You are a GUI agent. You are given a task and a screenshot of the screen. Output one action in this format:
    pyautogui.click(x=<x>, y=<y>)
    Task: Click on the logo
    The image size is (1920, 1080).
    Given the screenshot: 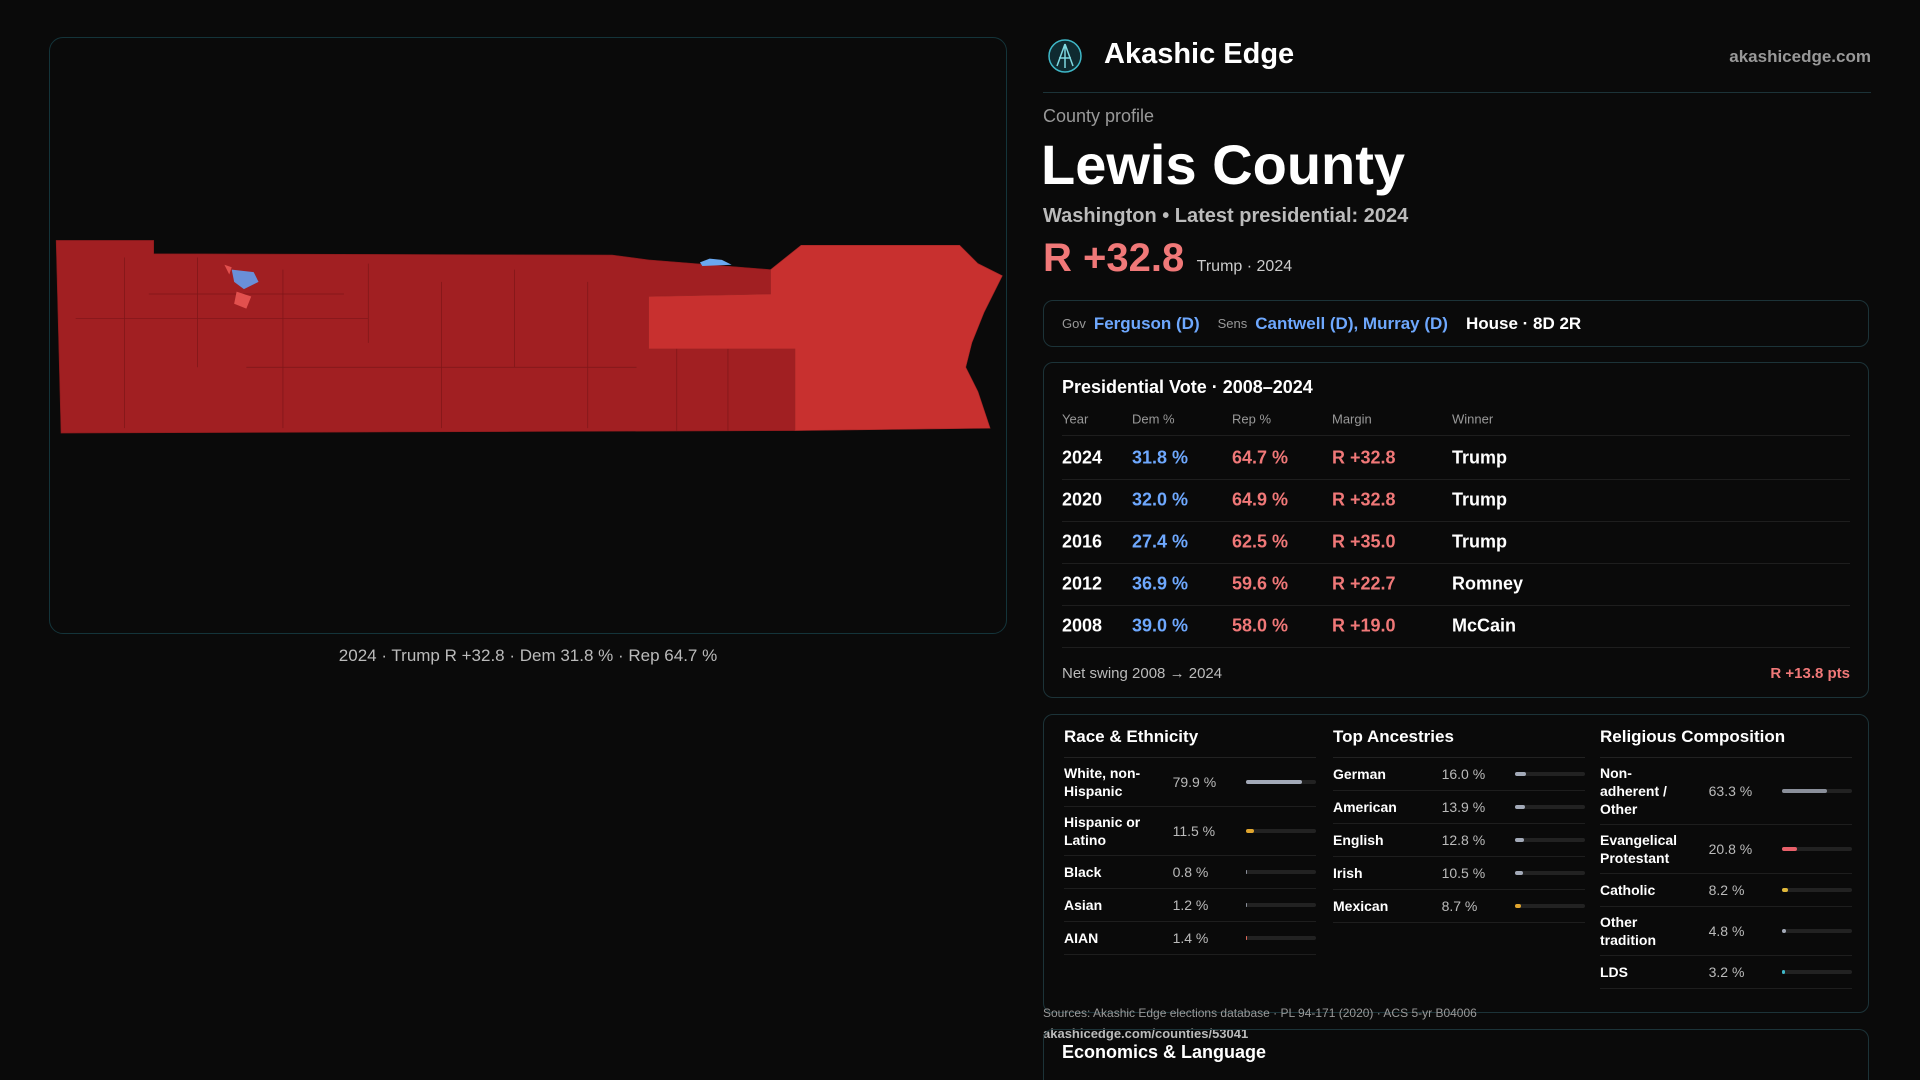 What is the action you would take?
    pyautogui.click(x=1065, y=56)
    